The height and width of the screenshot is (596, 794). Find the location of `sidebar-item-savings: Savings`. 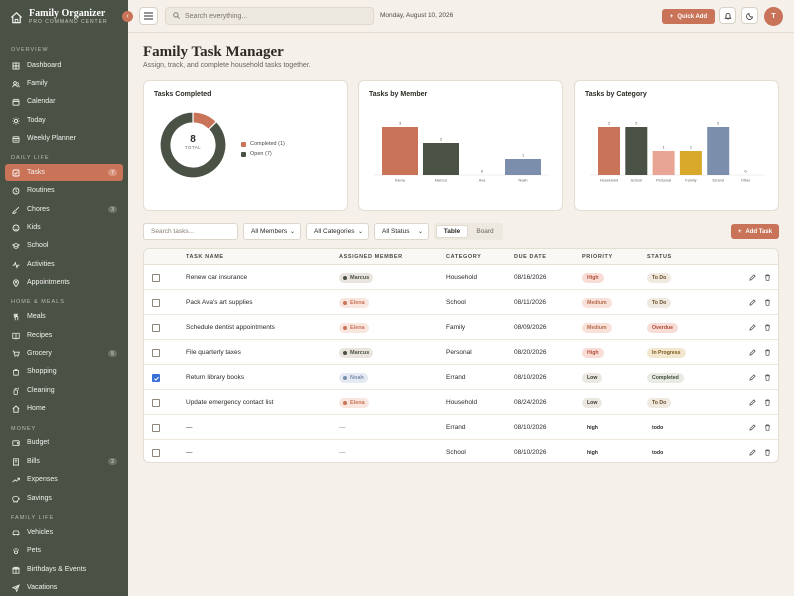

sidebar-item-savings: Savings is located at coordinates (64, 498).